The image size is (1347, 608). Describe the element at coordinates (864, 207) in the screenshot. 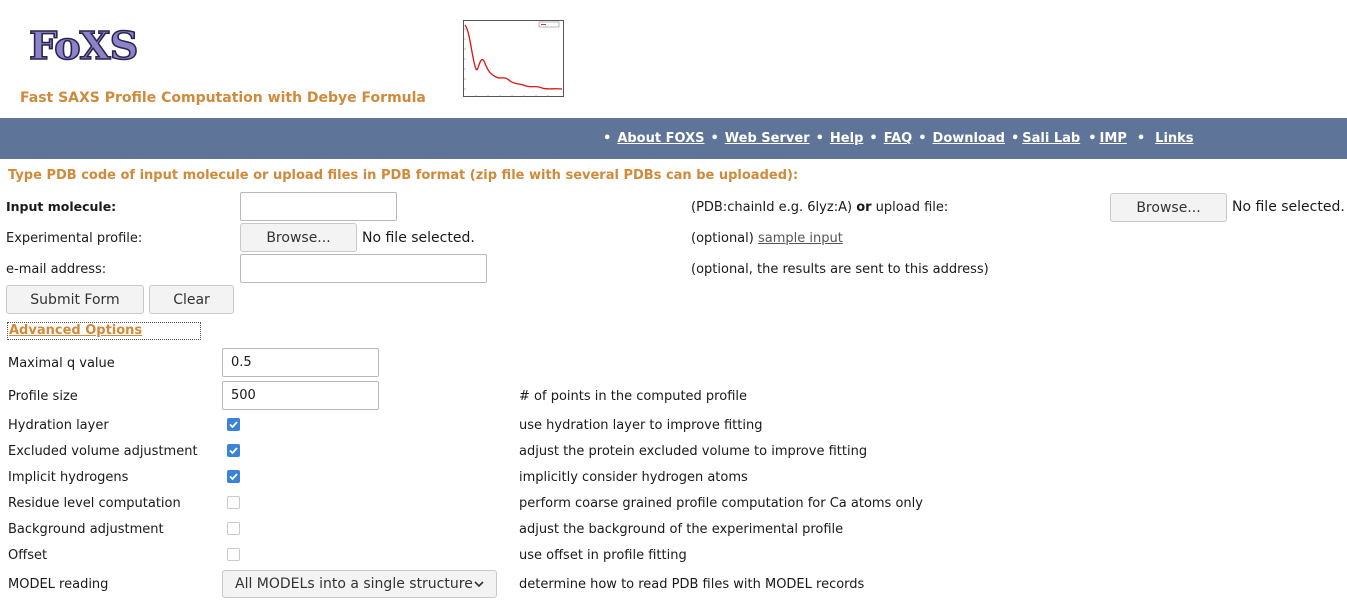

I see `pdb-hint-or: or` at that location.